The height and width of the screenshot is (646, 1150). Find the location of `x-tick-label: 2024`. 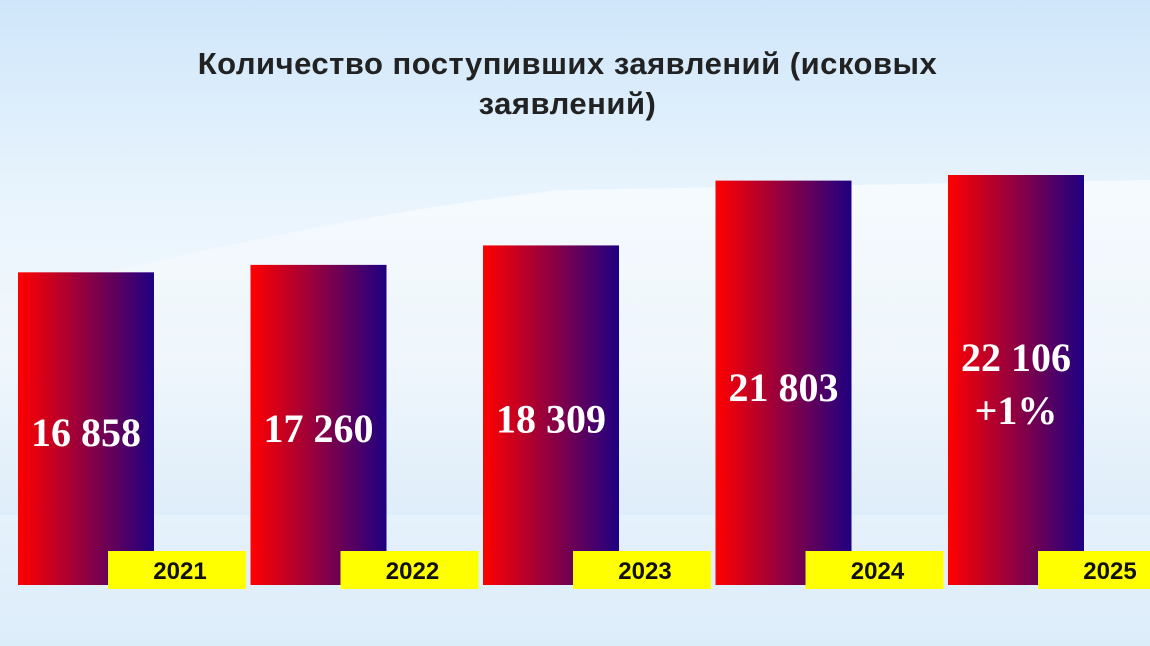

x-tick-label: 2024 is located at coordinates (878, 571).